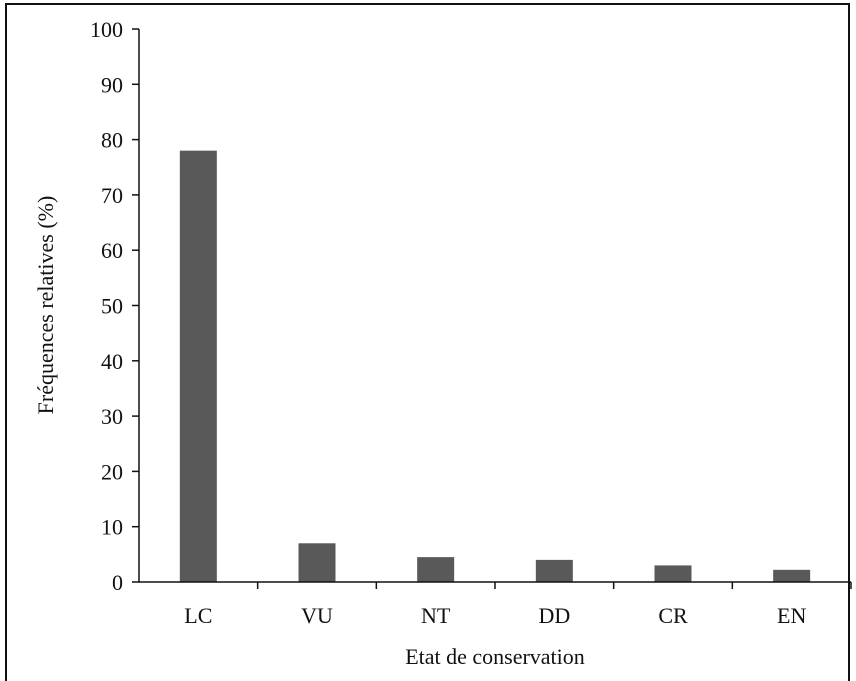  What do you see at coordinates (495, 656) in the screenshot?
I see `x-axis-title: Etat de conservation` at bounding box center [495, 656].